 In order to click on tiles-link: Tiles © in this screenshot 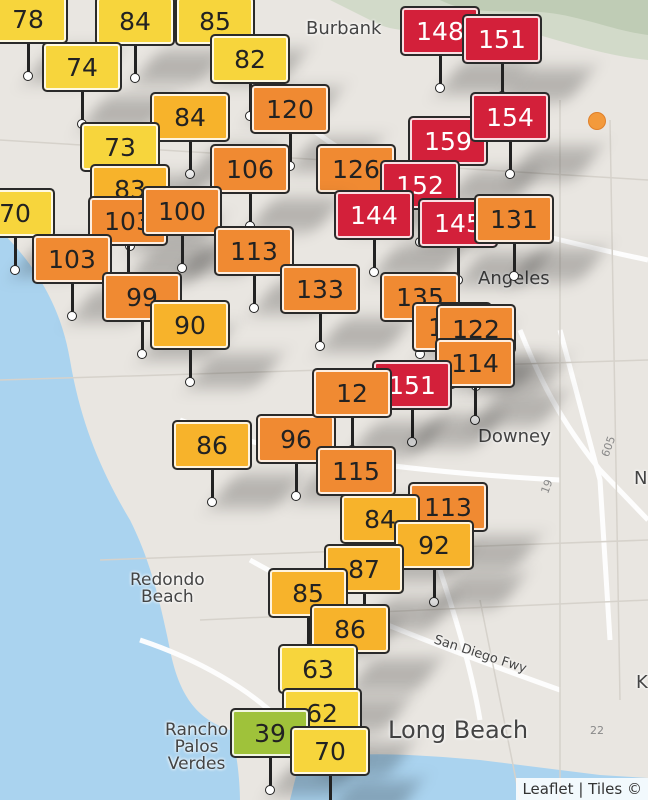, I will do `click(615, 789)`.